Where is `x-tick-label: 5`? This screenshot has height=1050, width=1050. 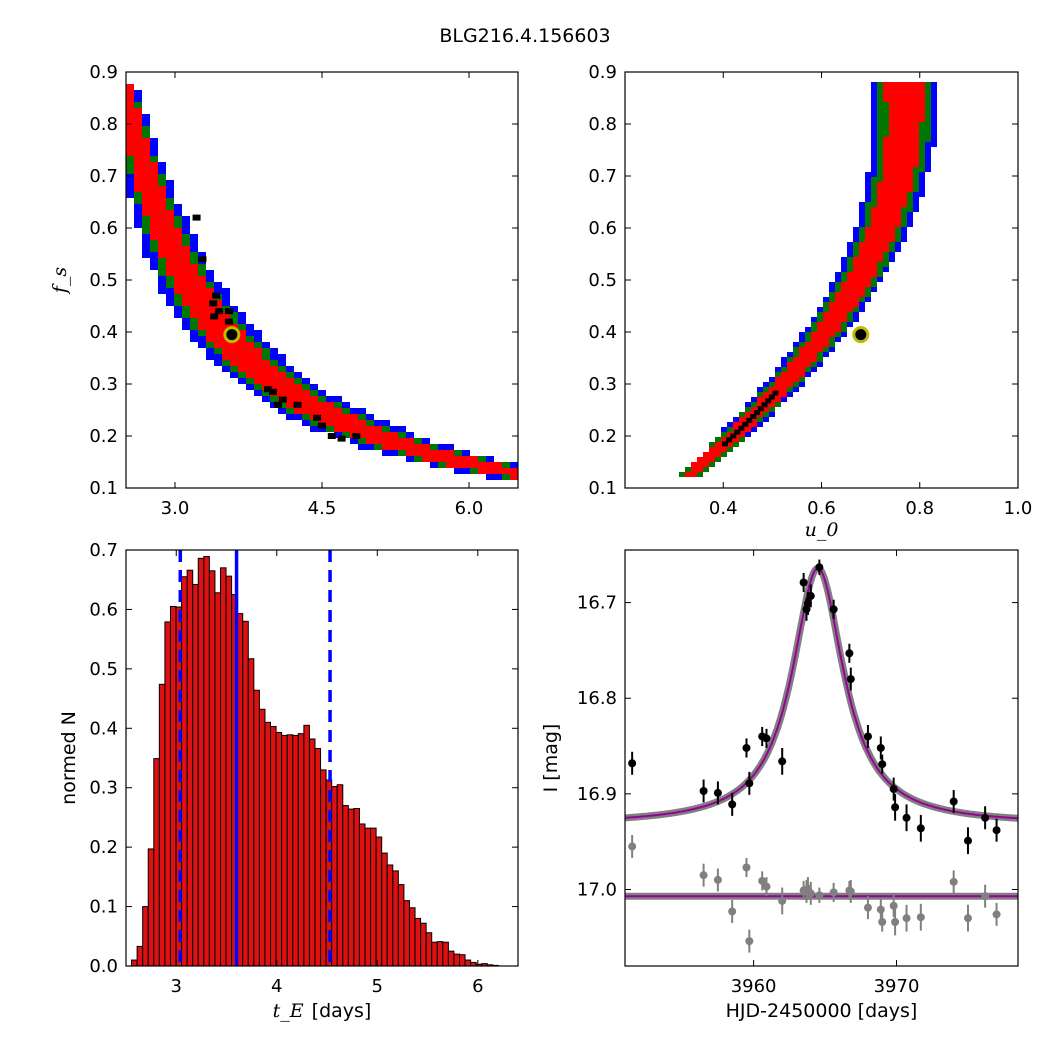 x-tick-label: 5 is located at coordinates (377, 986).